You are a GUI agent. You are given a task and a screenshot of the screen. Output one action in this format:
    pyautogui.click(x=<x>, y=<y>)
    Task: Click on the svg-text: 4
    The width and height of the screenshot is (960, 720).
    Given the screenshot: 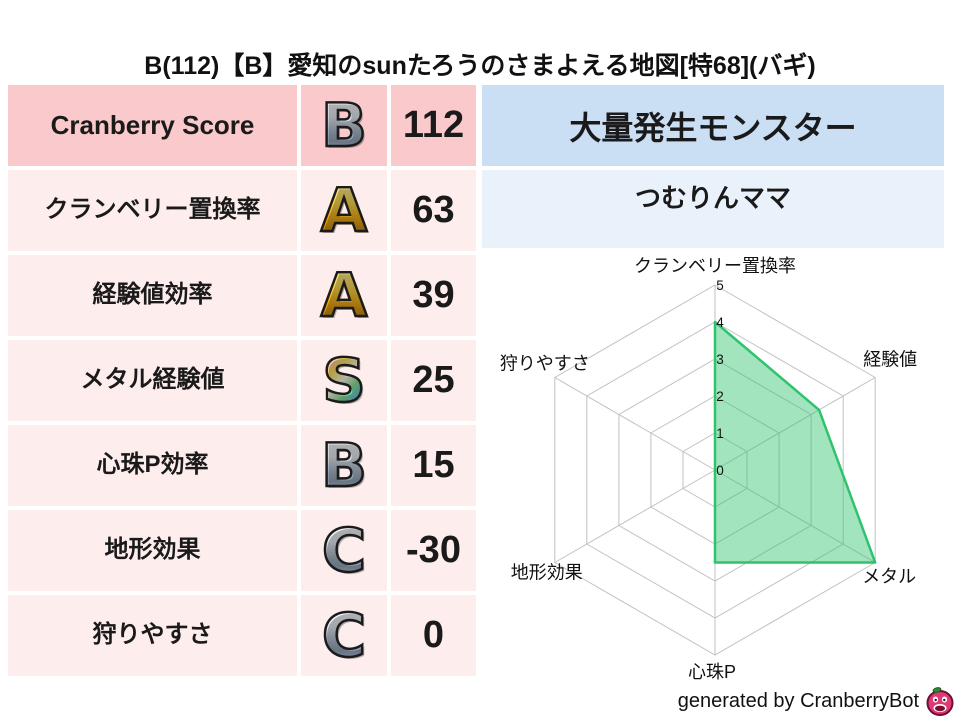 What is the action you would take?
    pyautogui.click(x=720, y=322)
    